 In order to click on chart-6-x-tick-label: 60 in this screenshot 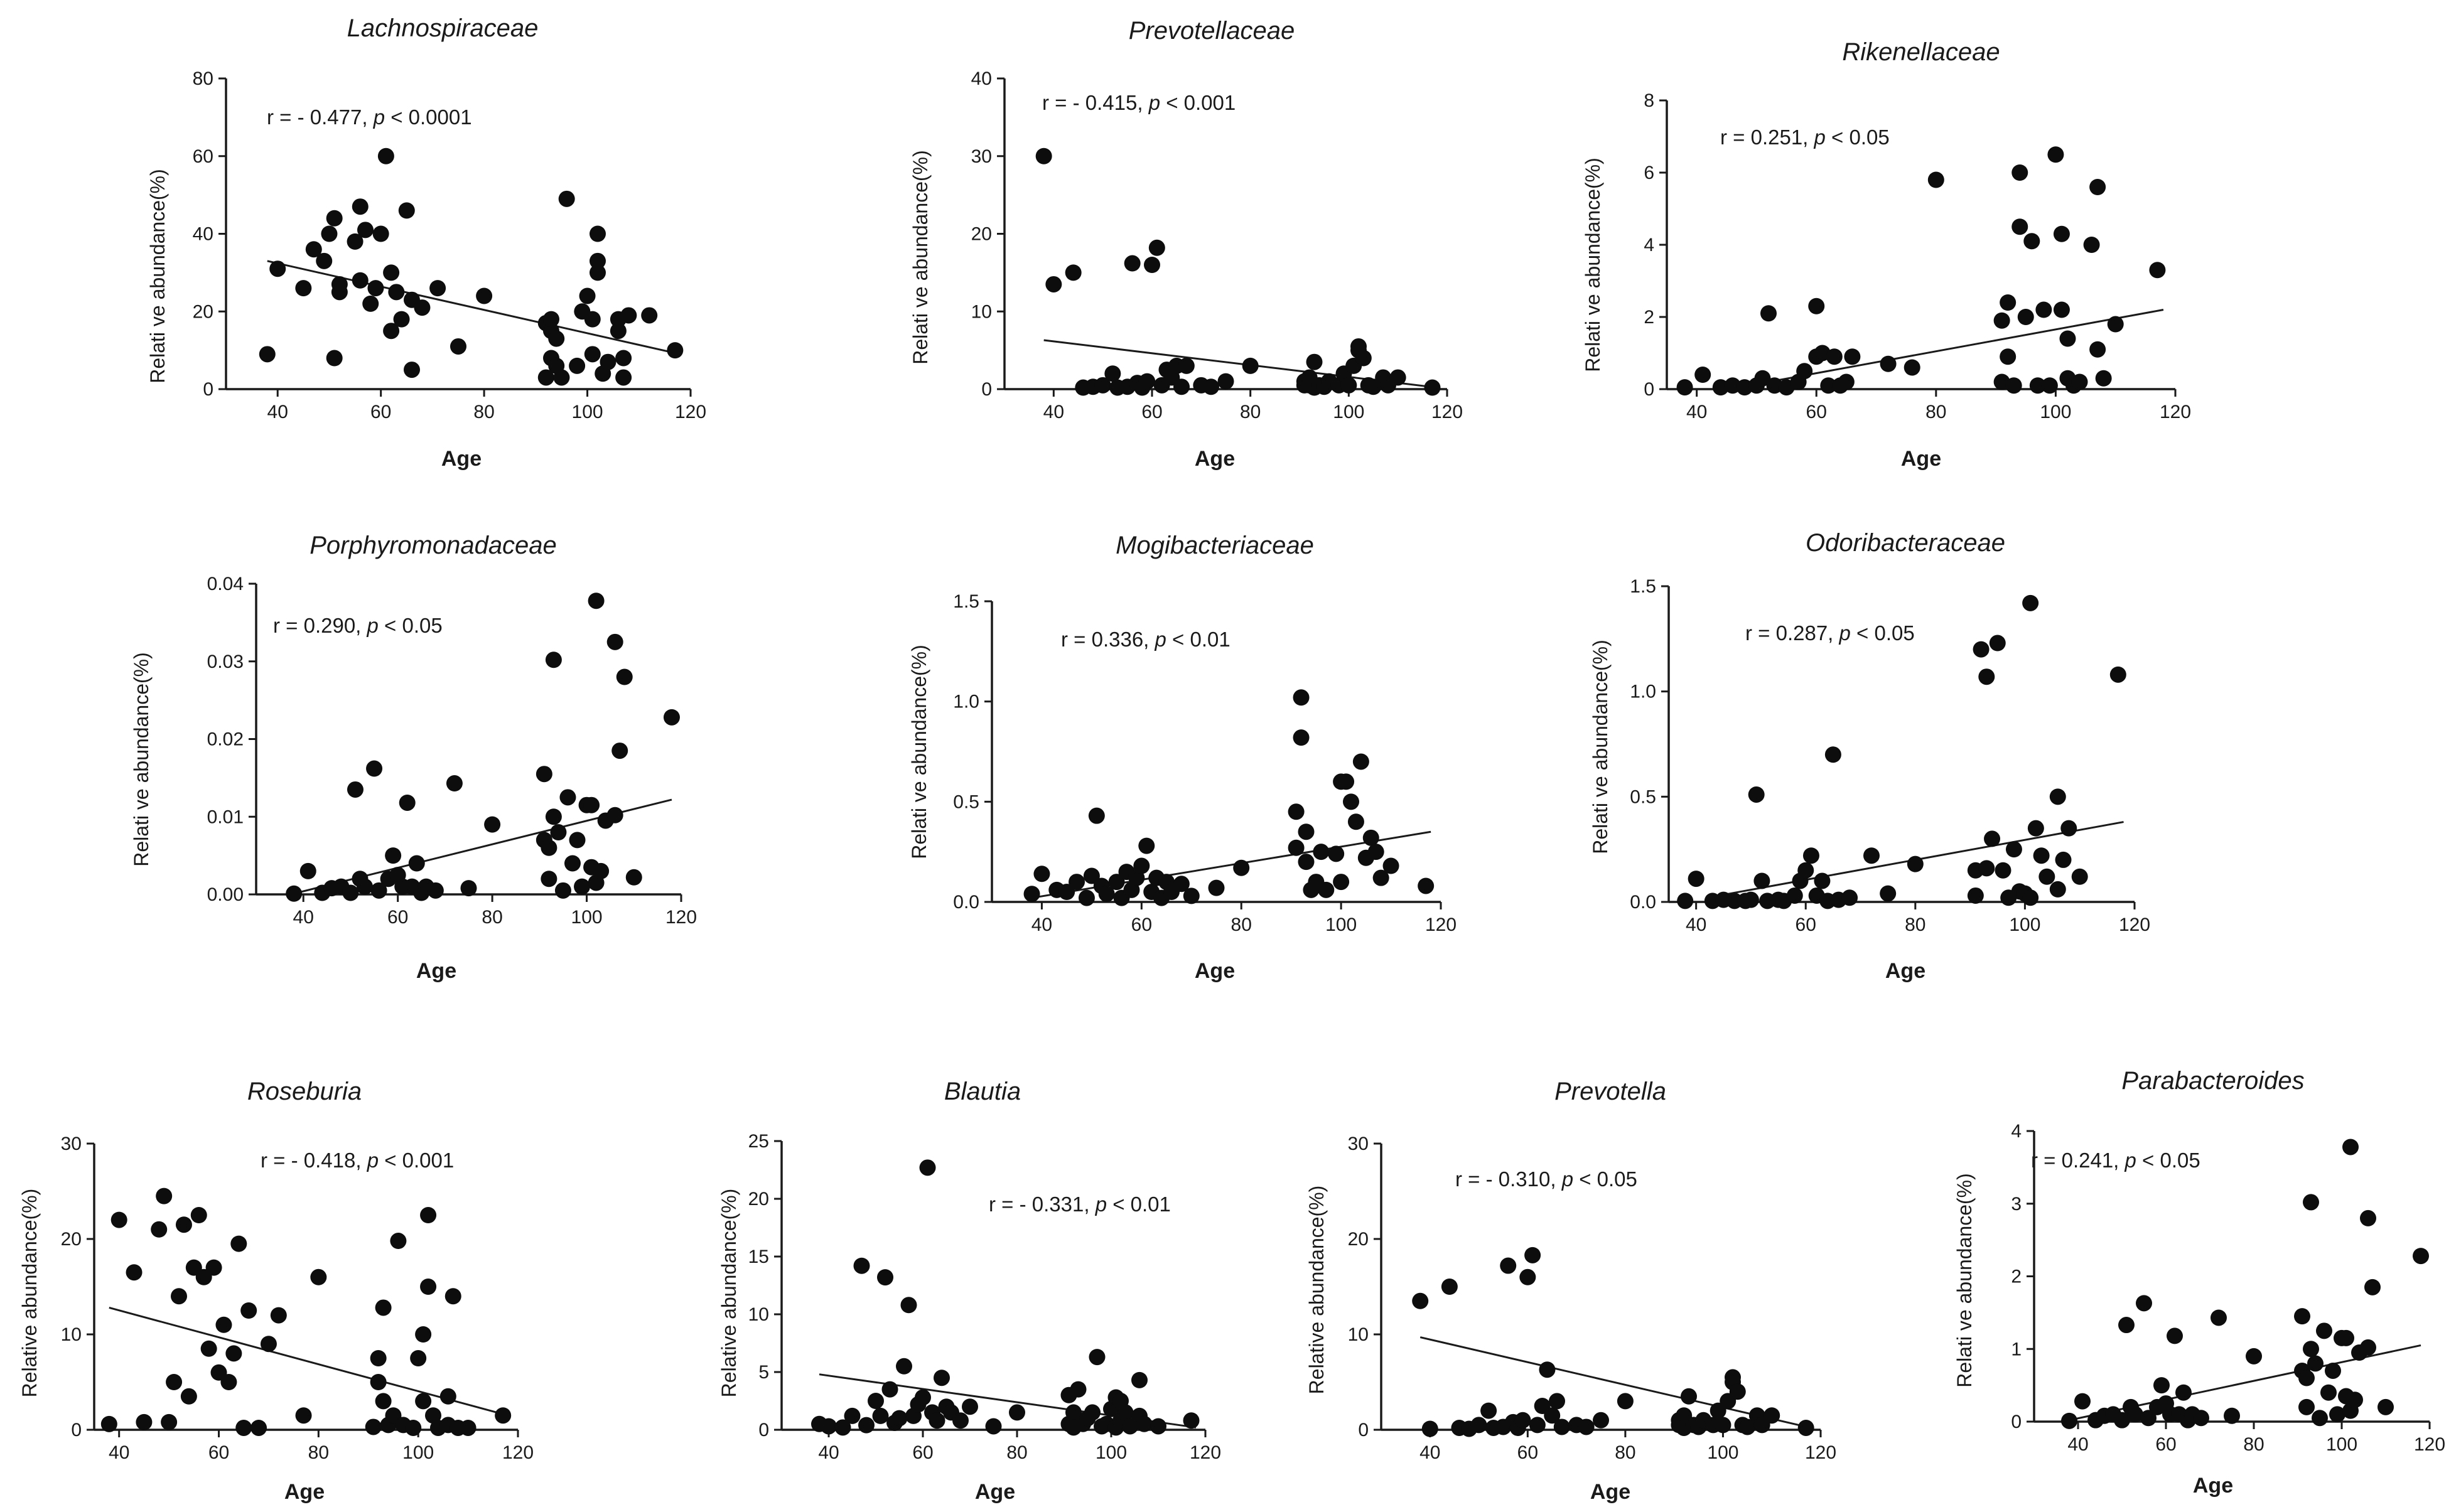, I will do `click(219, 1452)`.